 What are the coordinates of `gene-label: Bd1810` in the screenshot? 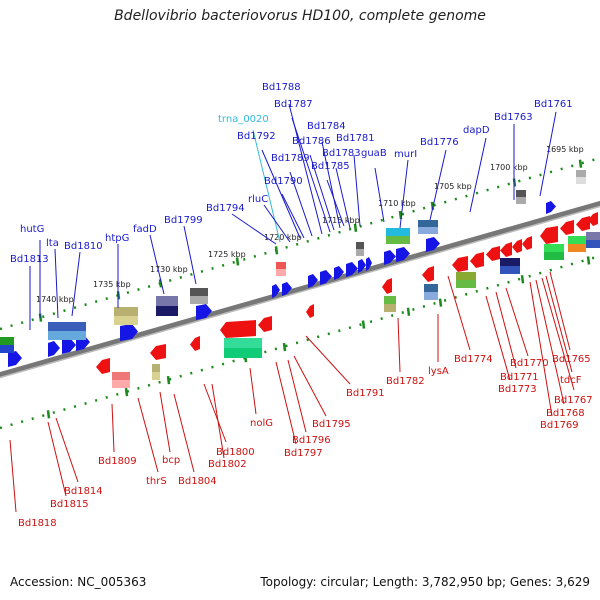 It's located at (83, 246).